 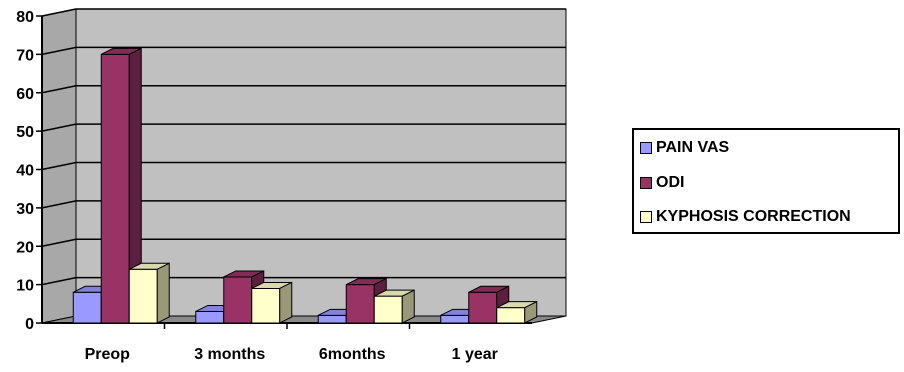 What do you see at coordinates (25, 132) in the screenshot?
I see `y-tick-label: 50` at bounding box center [25, 132].